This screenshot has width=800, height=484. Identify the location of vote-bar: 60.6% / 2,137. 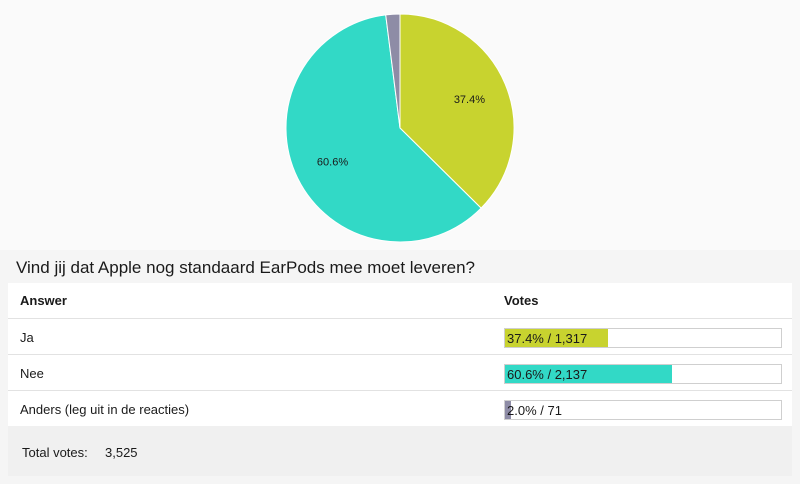
(643, 374).